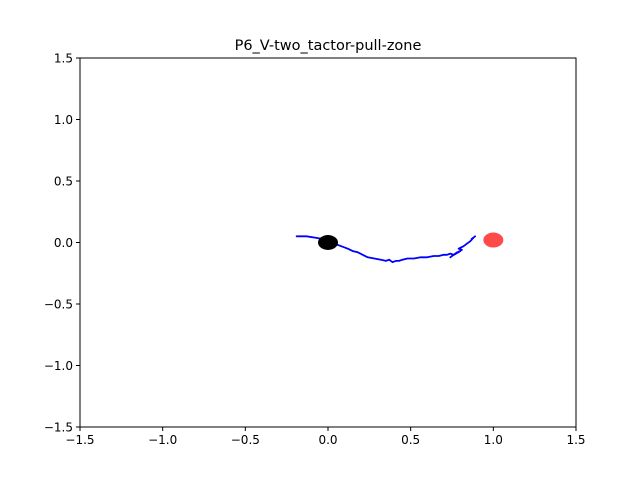 This screenshot has width=640, height=485. I want to click on y-tick-label: −1.5, so click(58, 428).